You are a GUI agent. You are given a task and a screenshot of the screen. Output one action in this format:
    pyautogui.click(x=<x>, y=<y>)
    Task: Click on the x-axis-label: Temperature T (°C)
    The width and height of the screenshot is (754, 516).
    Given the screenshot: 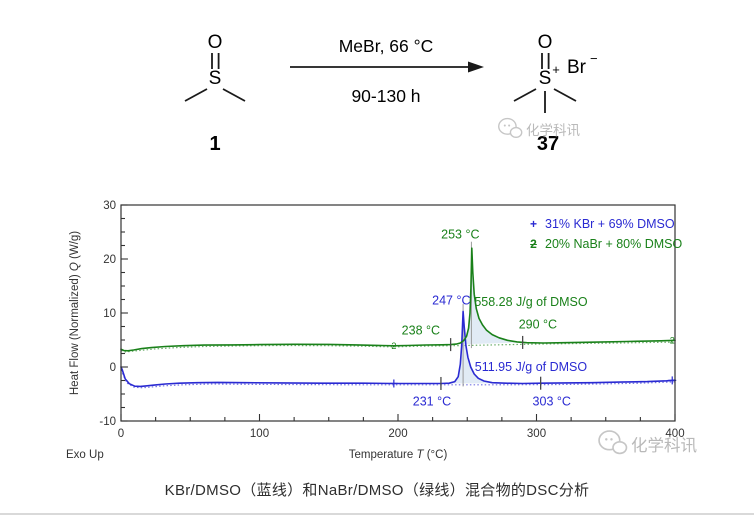 What is the action you would take?
    pyautogui.click(x=398, y=455)
    